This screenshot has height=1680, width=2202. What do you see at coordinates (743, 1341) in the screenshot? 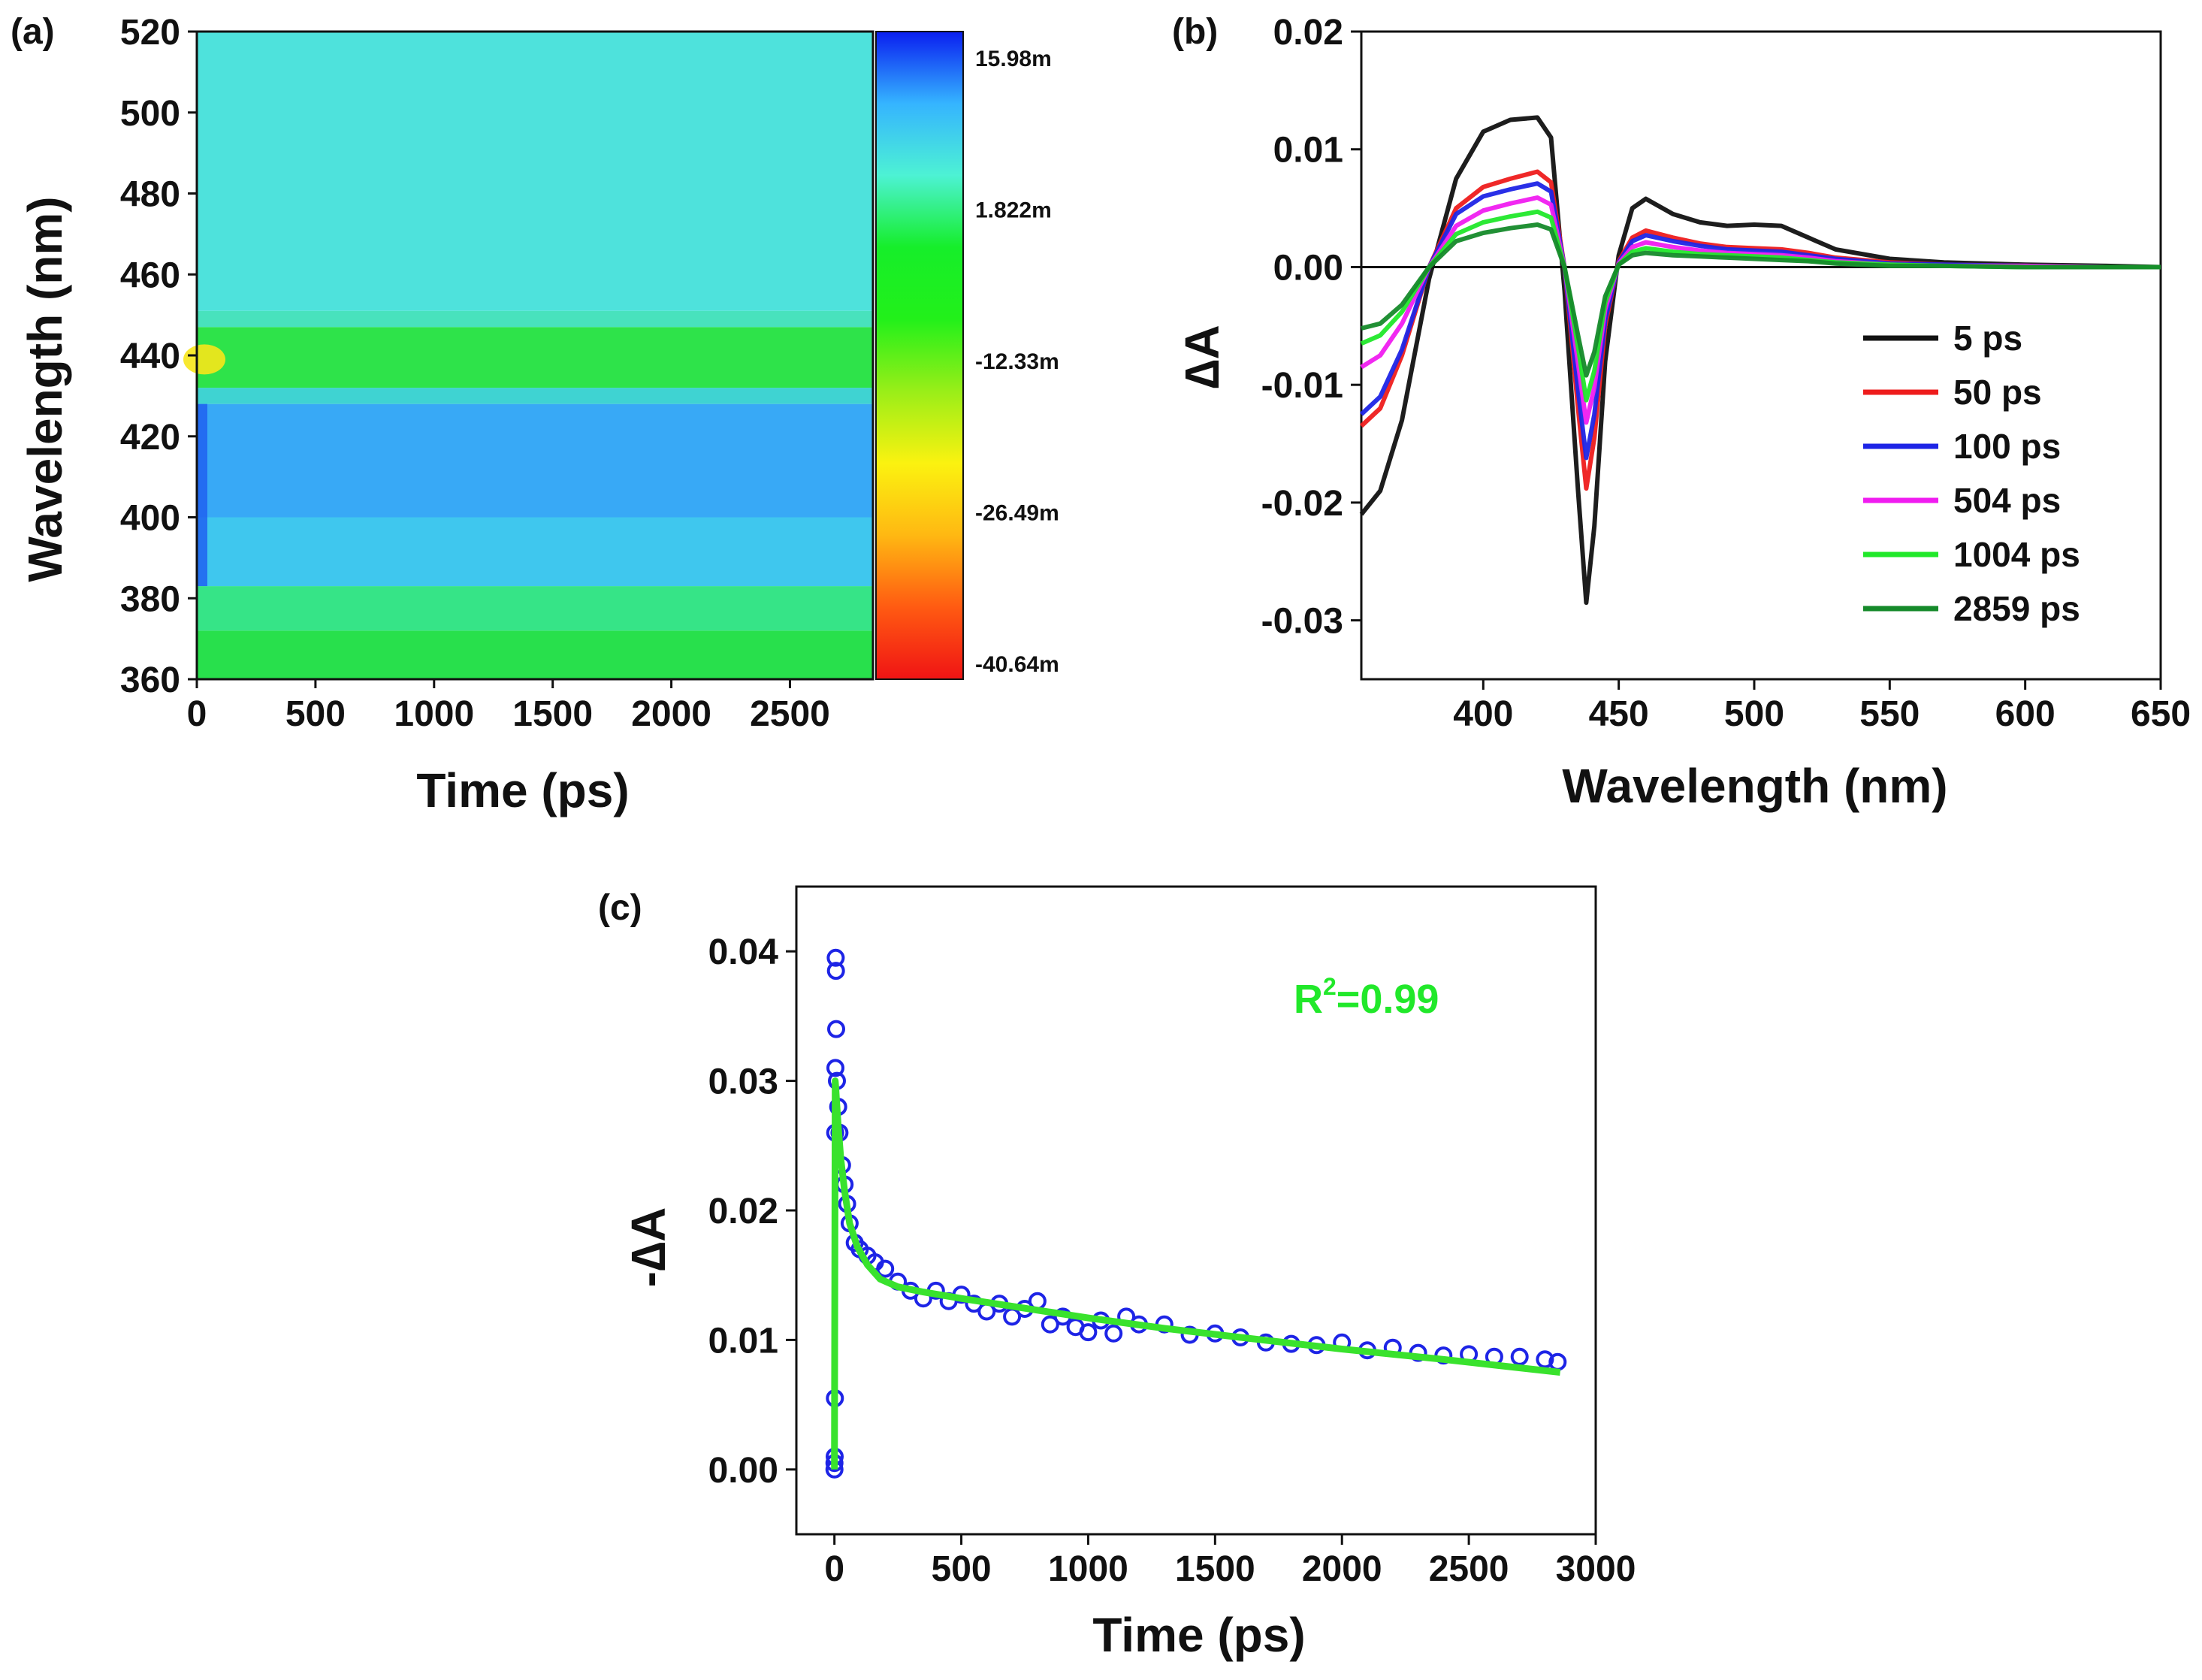
I see `kinetics-y-tick-label: 0.01` at bounding box center [743, 1341].